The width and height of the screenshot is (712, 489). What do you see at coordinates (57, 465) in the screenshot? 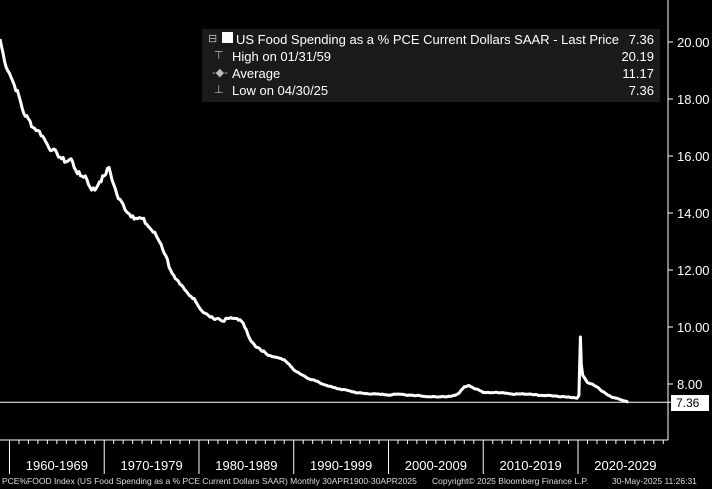
I see `x-tick-label: 1960-1969` at bounding box center [57, 465].